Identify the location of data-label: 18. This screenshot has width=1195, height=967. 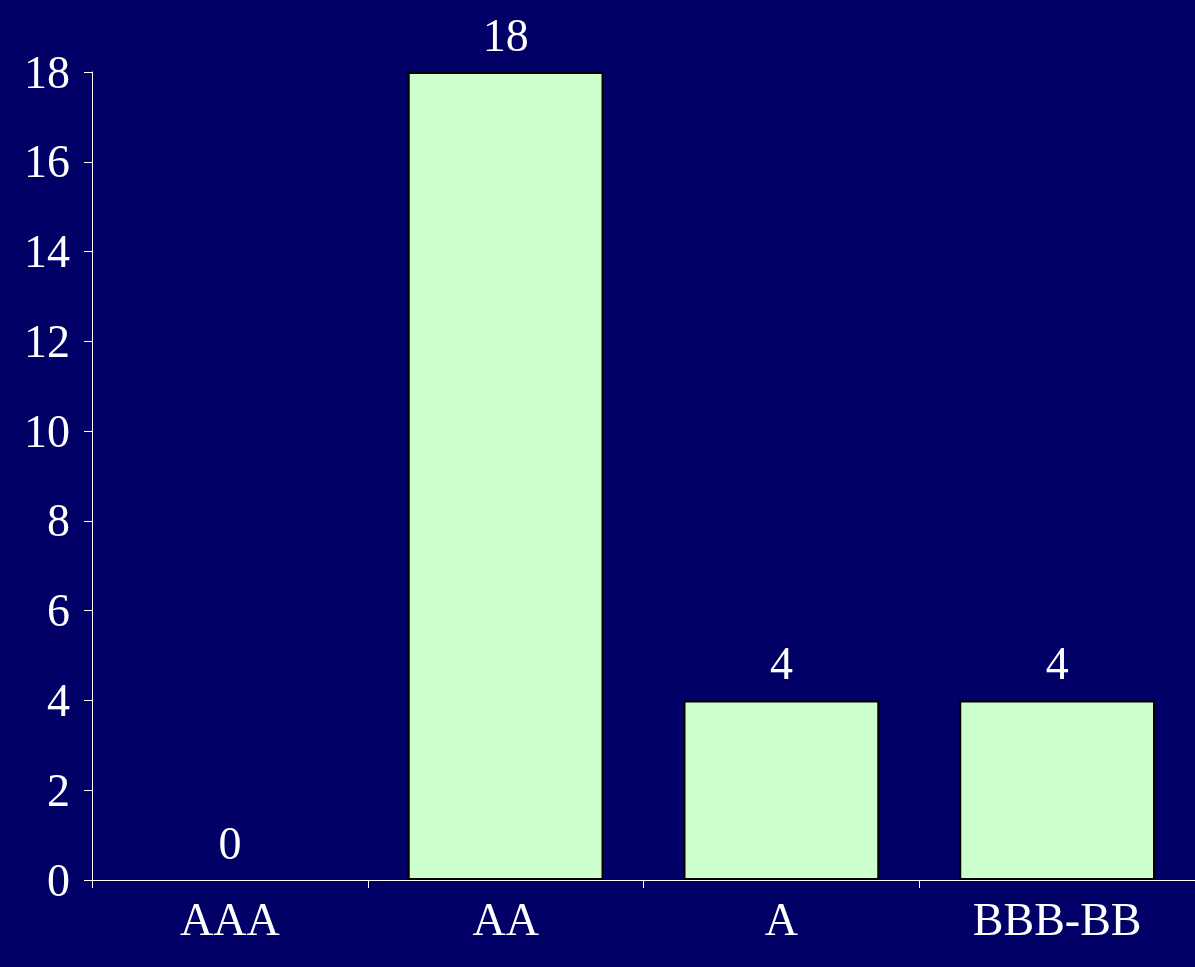
(505, 35).